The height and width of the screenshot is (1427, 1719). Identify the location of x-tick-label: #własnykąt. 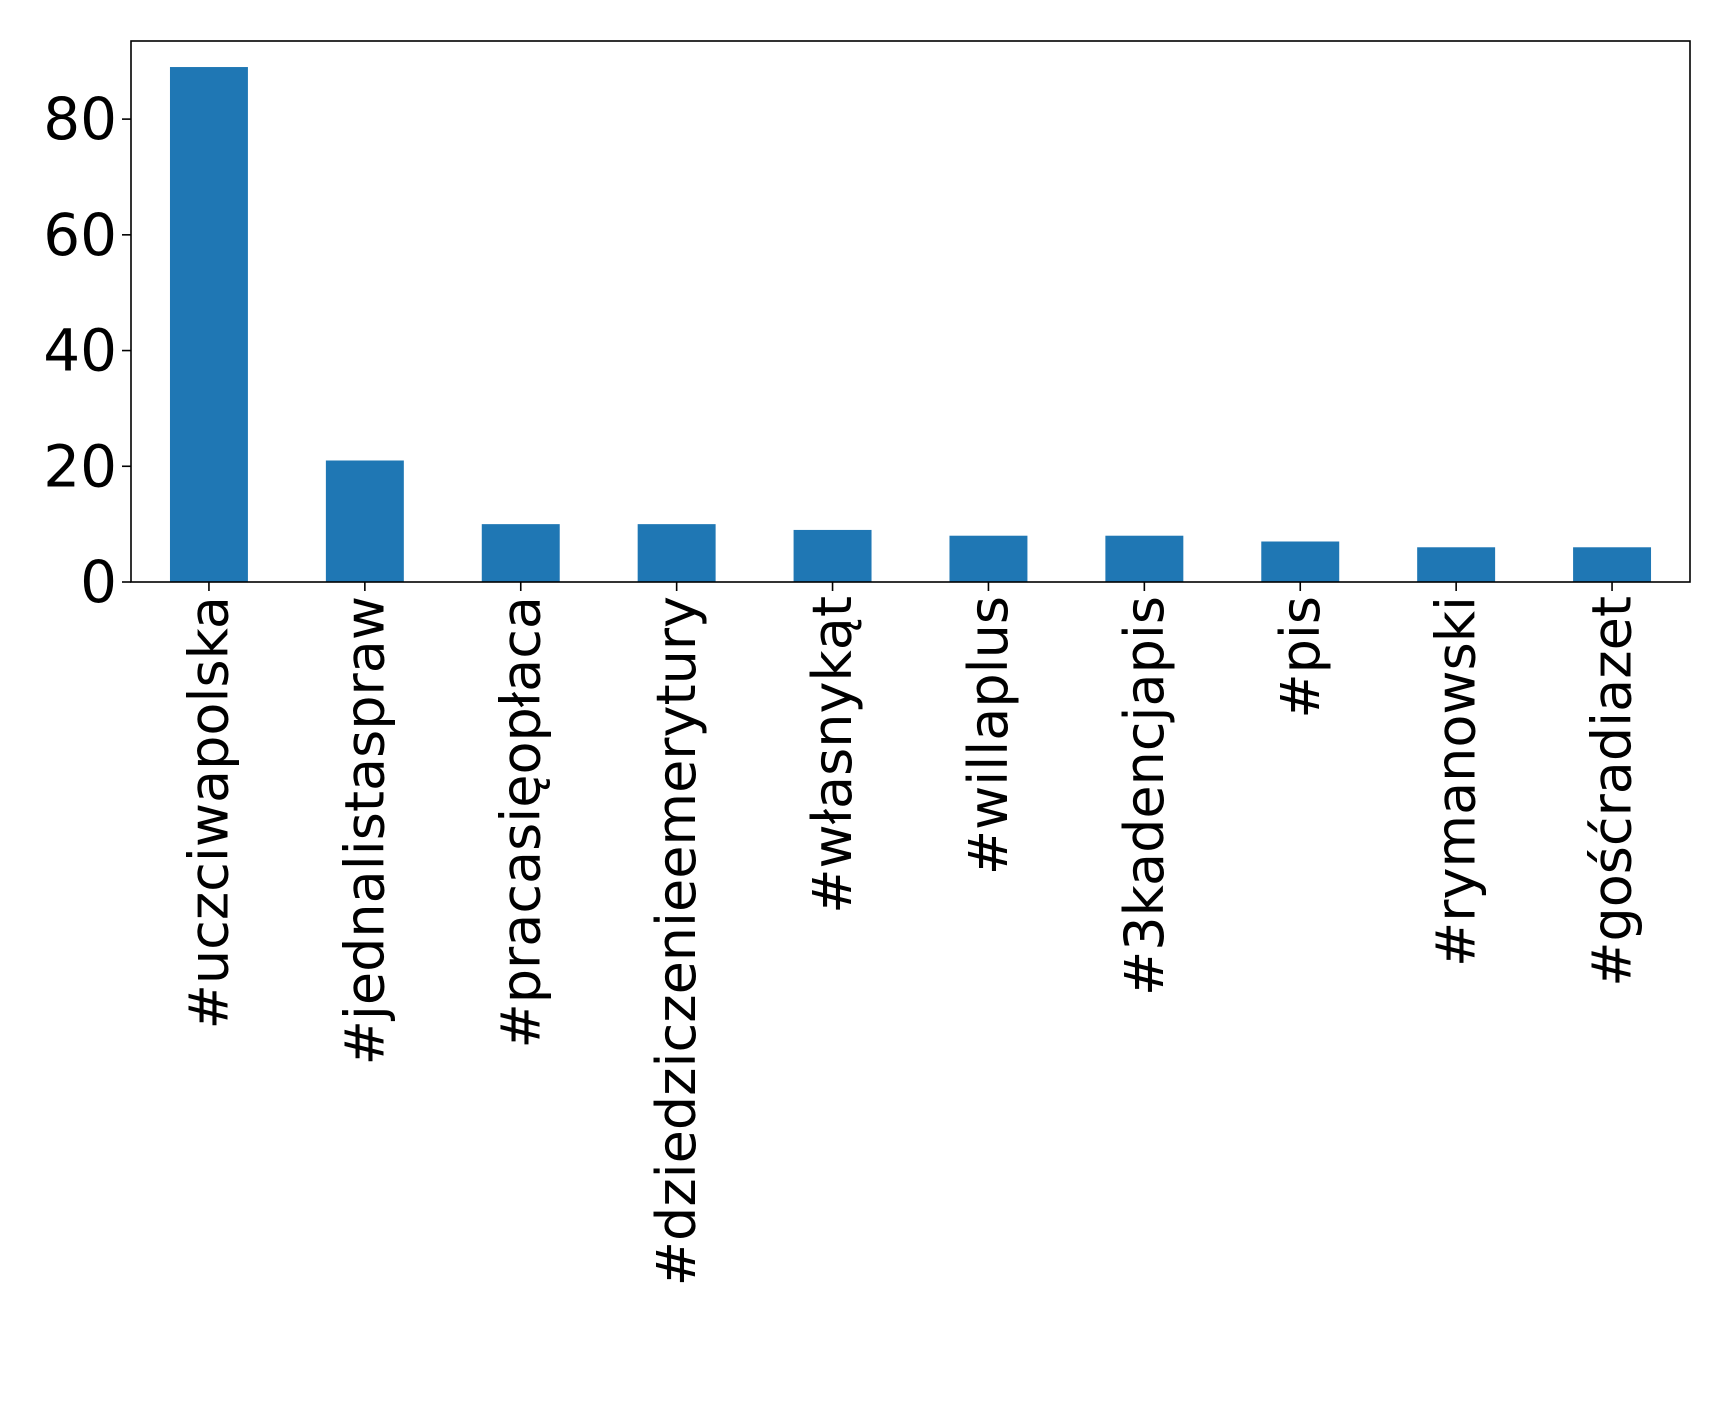
(832, 755).